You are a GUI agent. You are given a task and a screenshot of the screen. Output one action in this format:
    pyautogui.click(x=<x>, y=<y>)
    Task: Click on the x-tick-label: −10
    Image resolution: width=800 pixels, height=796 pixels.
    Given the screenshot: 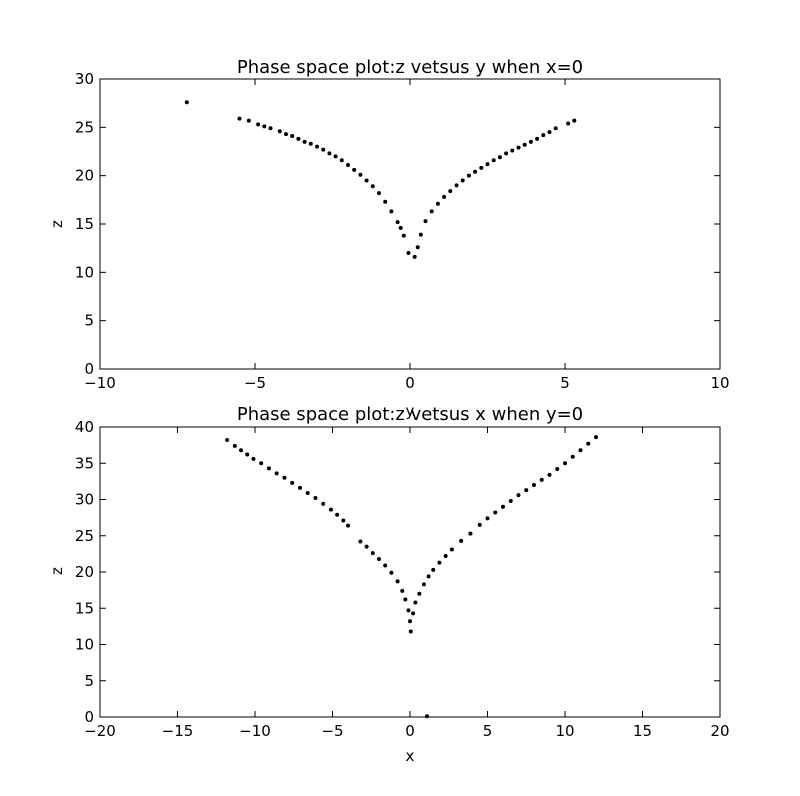 What is the action you would take?
    pyautogui.click(x=255, y=731)
    